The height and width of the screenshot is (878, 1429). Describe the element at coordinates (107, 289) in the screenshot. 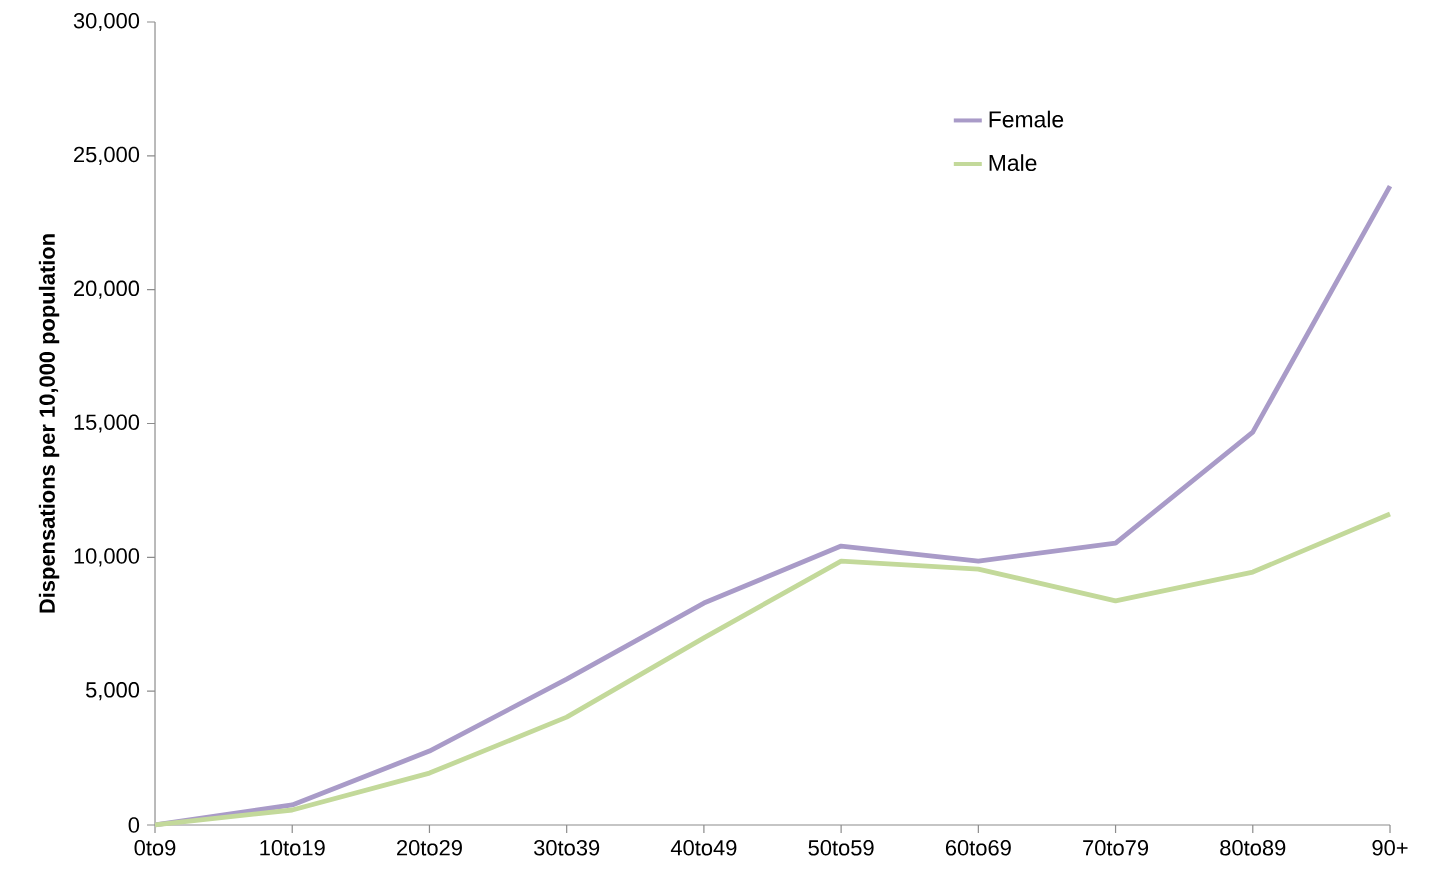

I see `y-tick-label: 20,000` at that location.